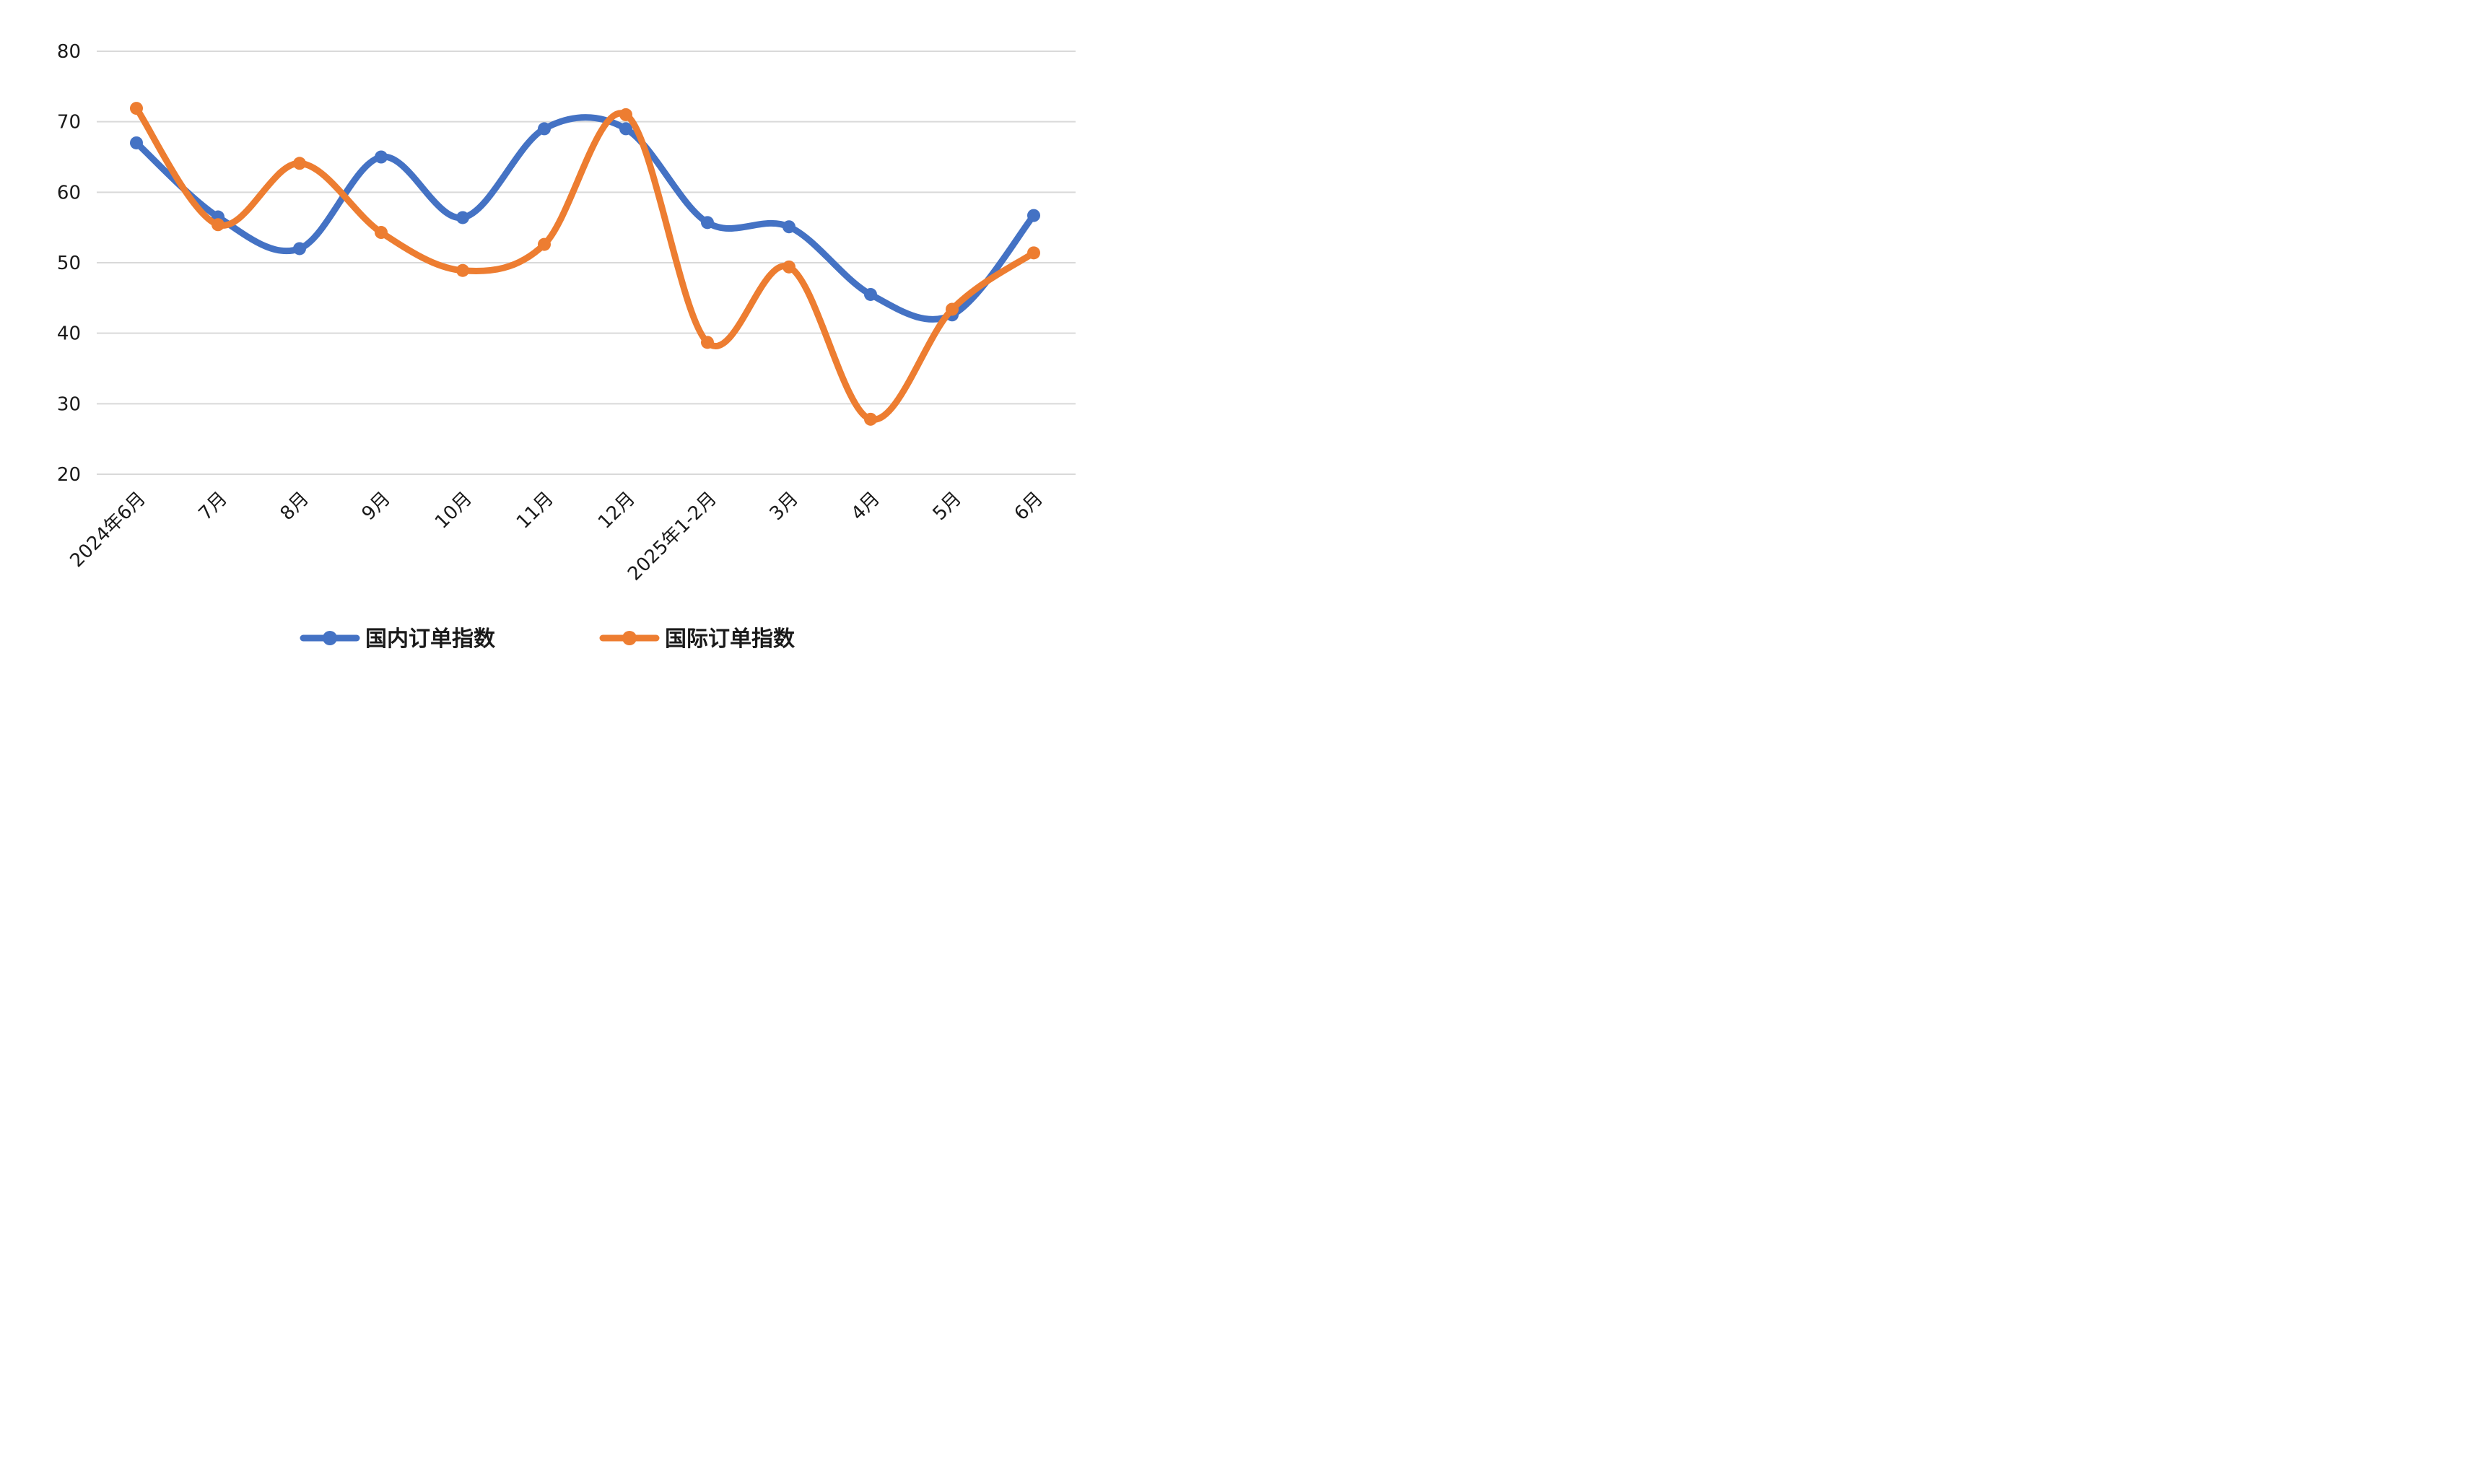  I want to click on x-tick-label: 5月, so click(947, 506).